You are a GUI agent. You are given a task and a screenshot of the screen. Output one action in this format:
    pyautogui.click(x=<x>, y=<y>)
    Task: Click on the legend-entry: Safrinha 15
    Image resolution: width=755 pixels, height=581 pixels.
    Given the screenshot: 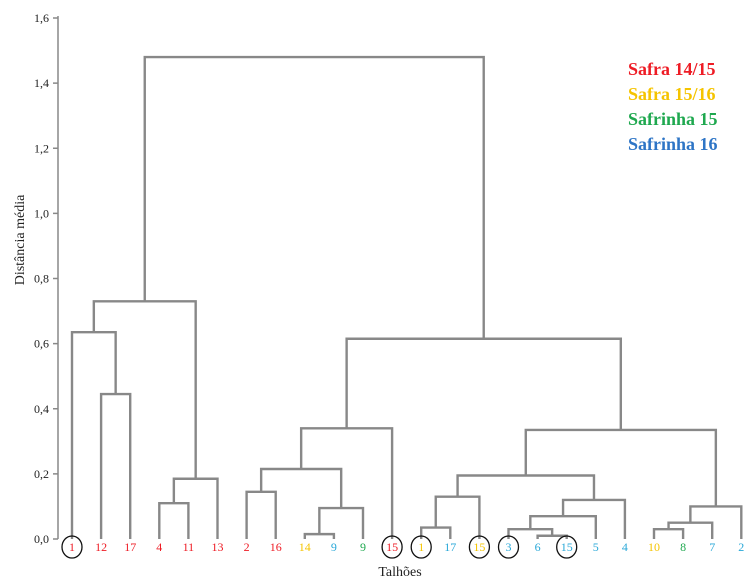 What is the action you would take?
    pyautogui.click(x=673, y=119)
    